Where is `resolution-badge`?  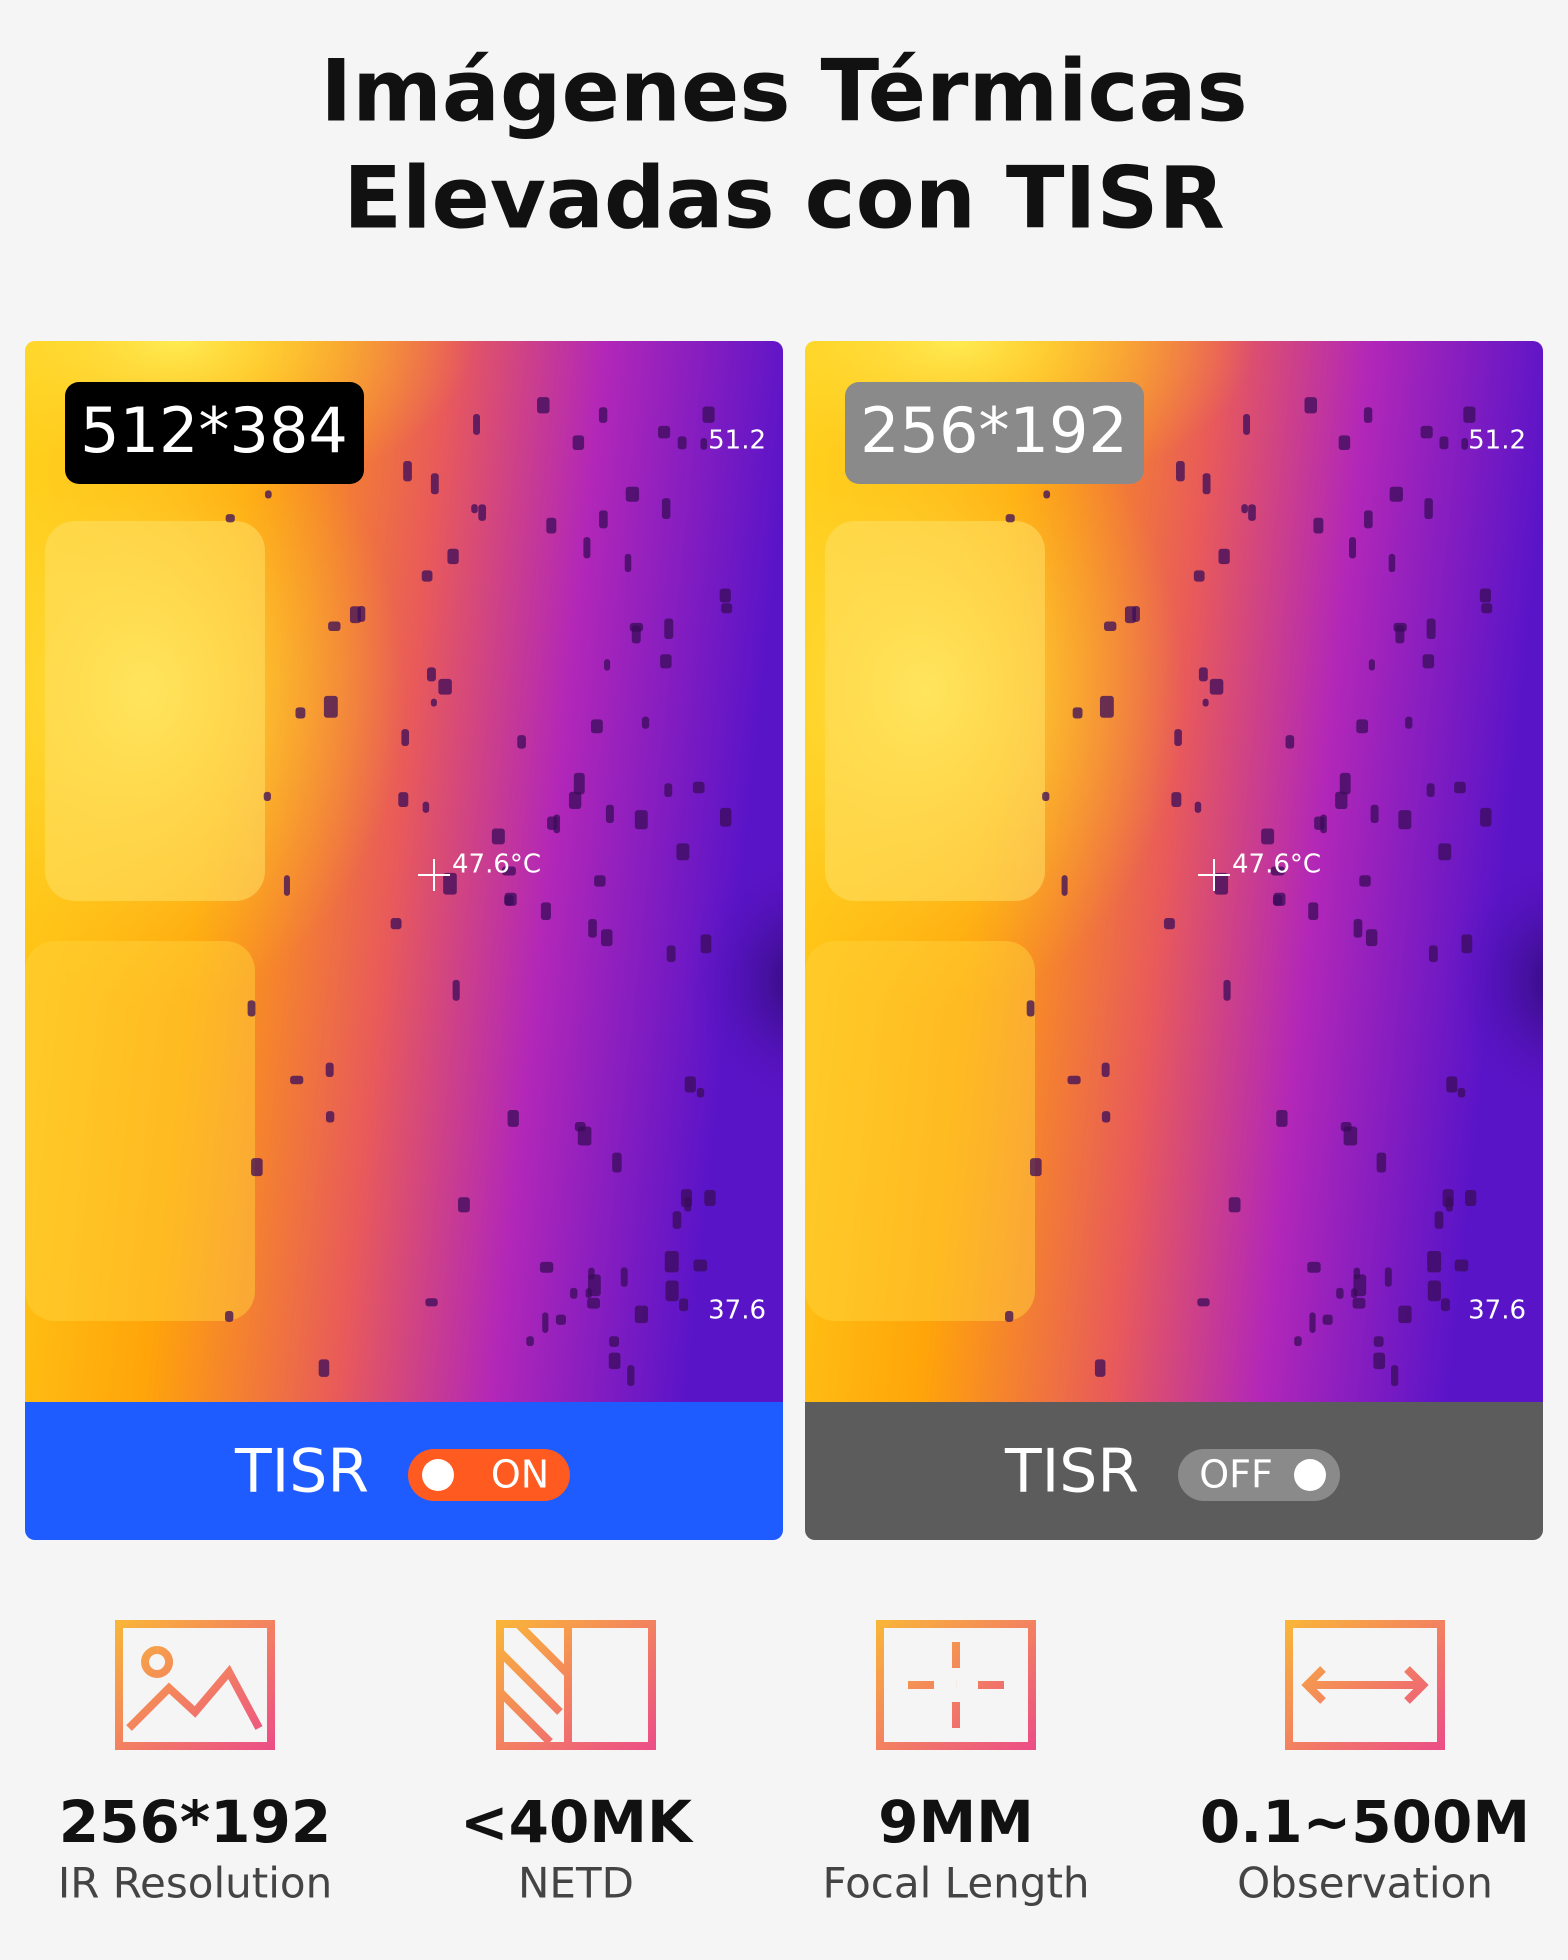 resolution-badge is located at coordinates (214, 433).